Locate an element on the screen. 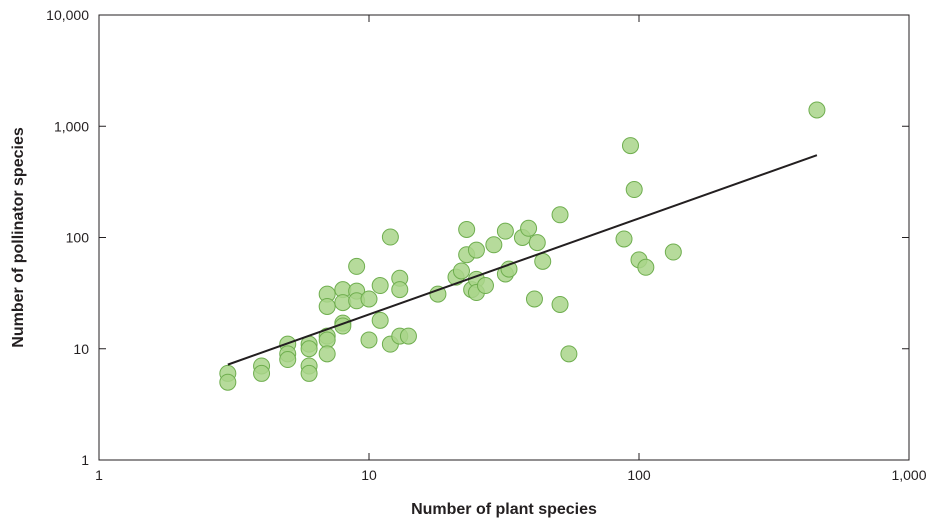 This screenshot has height=520, width=933. x-tick-label: 1,000 is located at coordinates (908, 475).